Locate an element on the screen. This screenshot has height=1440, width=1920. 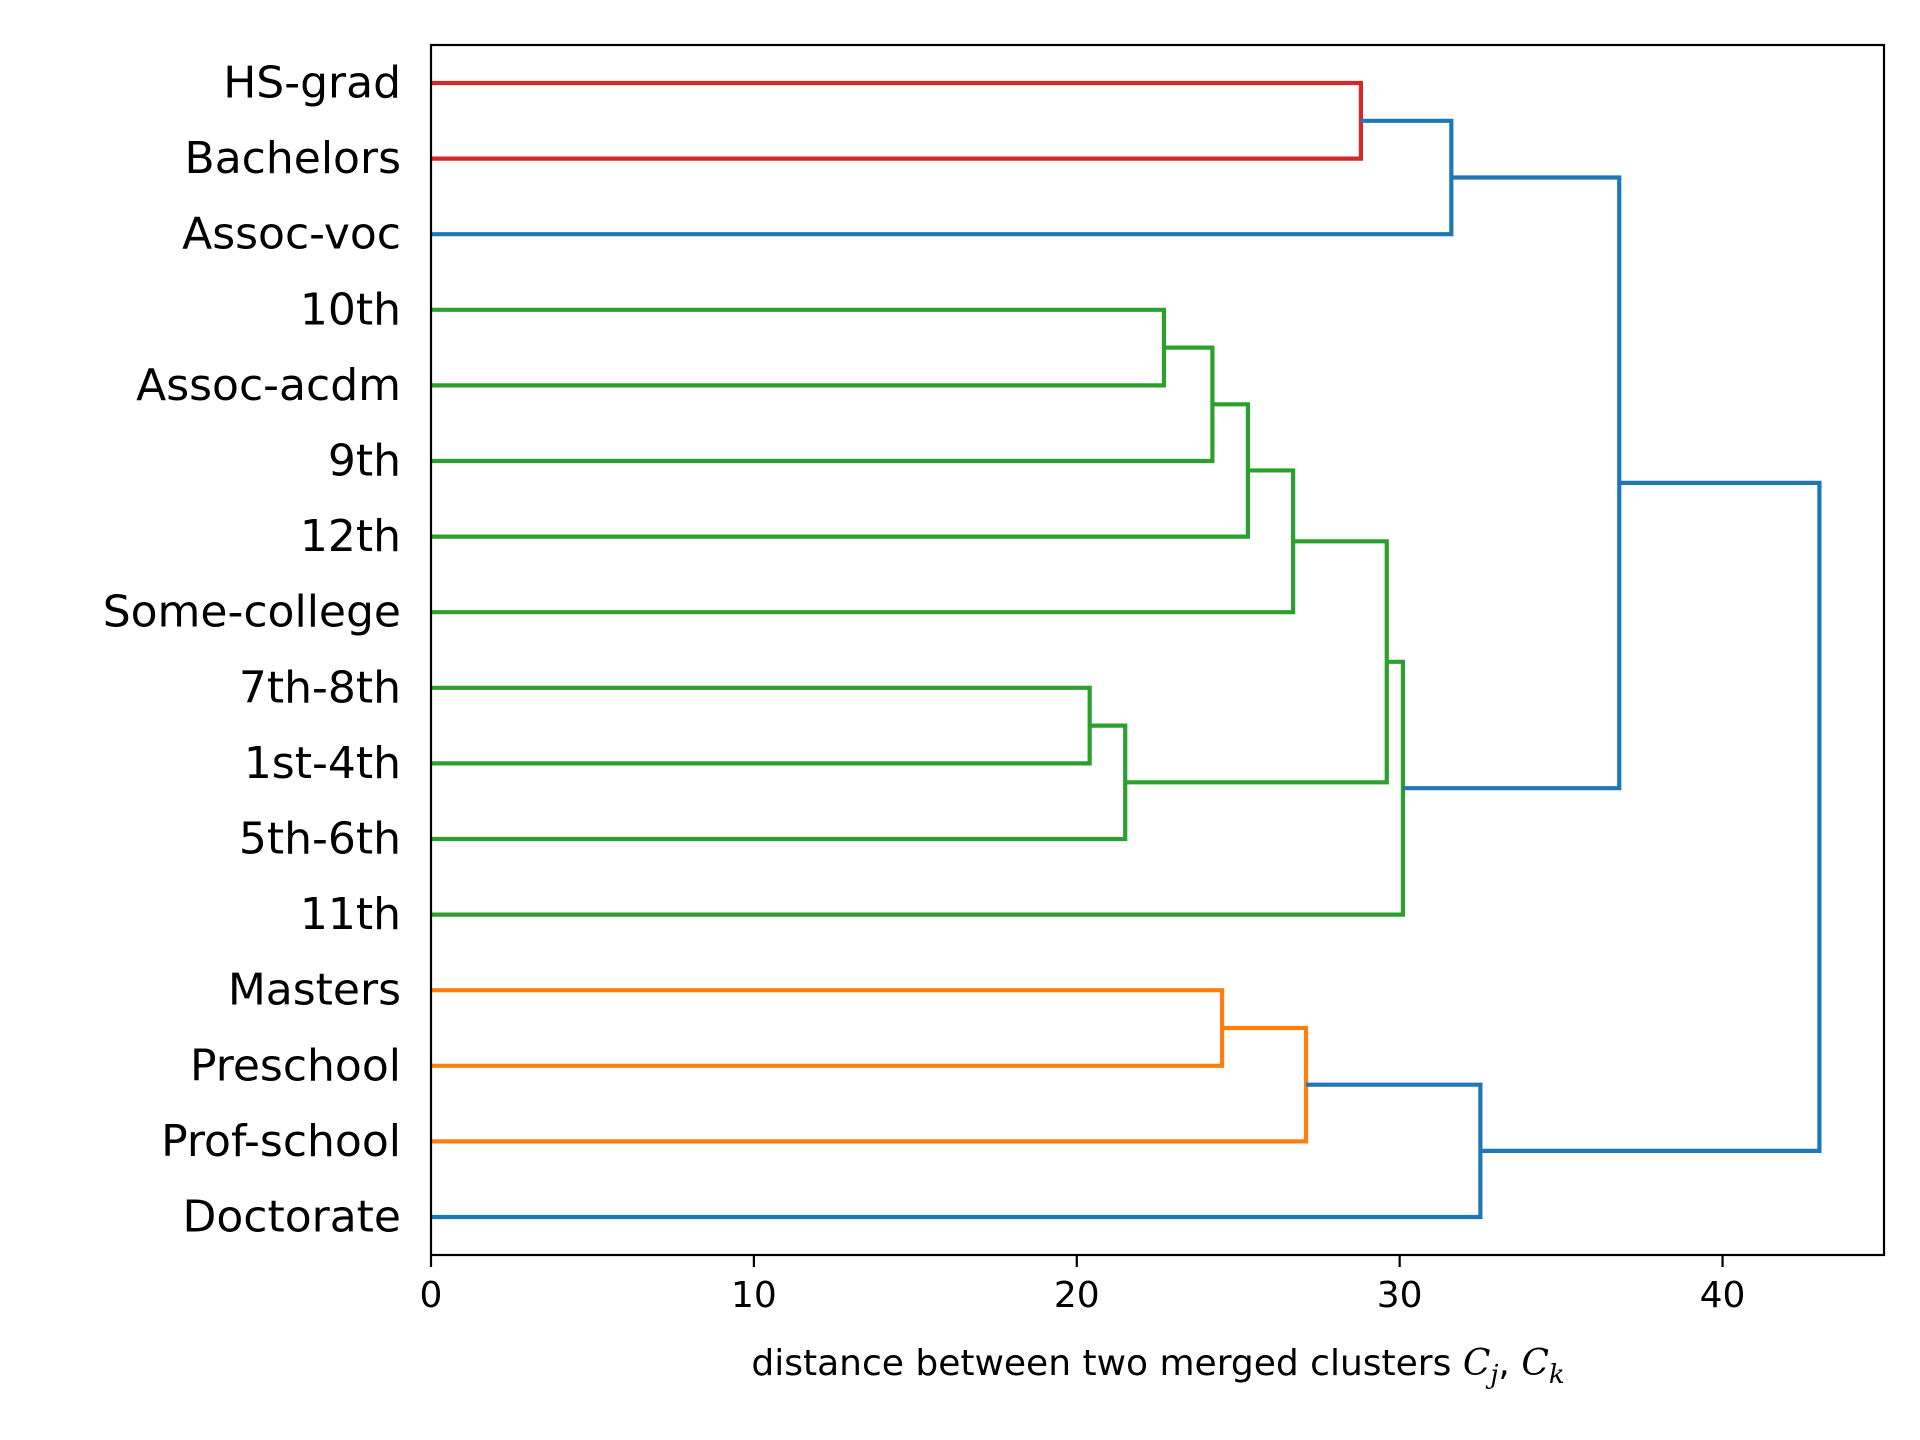
leaf-label-doctorate: Doctorate is located at coordinates (291, 1217).